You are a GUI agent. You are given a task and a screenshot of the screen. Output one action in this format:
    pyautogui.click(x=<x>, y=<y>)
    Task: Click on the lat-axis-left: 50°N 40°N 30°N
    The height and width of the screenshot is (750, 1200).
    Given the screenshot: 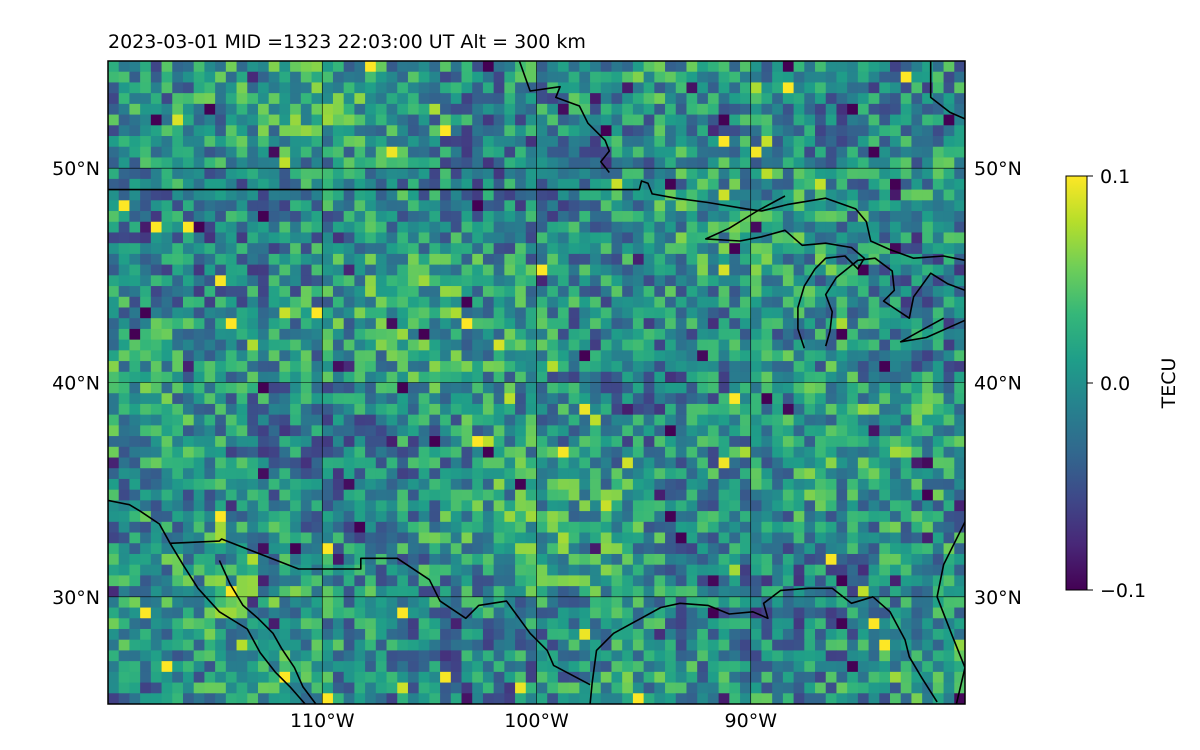 What is the action you would take?
    pyautogui.click(x=76, y=383)
    